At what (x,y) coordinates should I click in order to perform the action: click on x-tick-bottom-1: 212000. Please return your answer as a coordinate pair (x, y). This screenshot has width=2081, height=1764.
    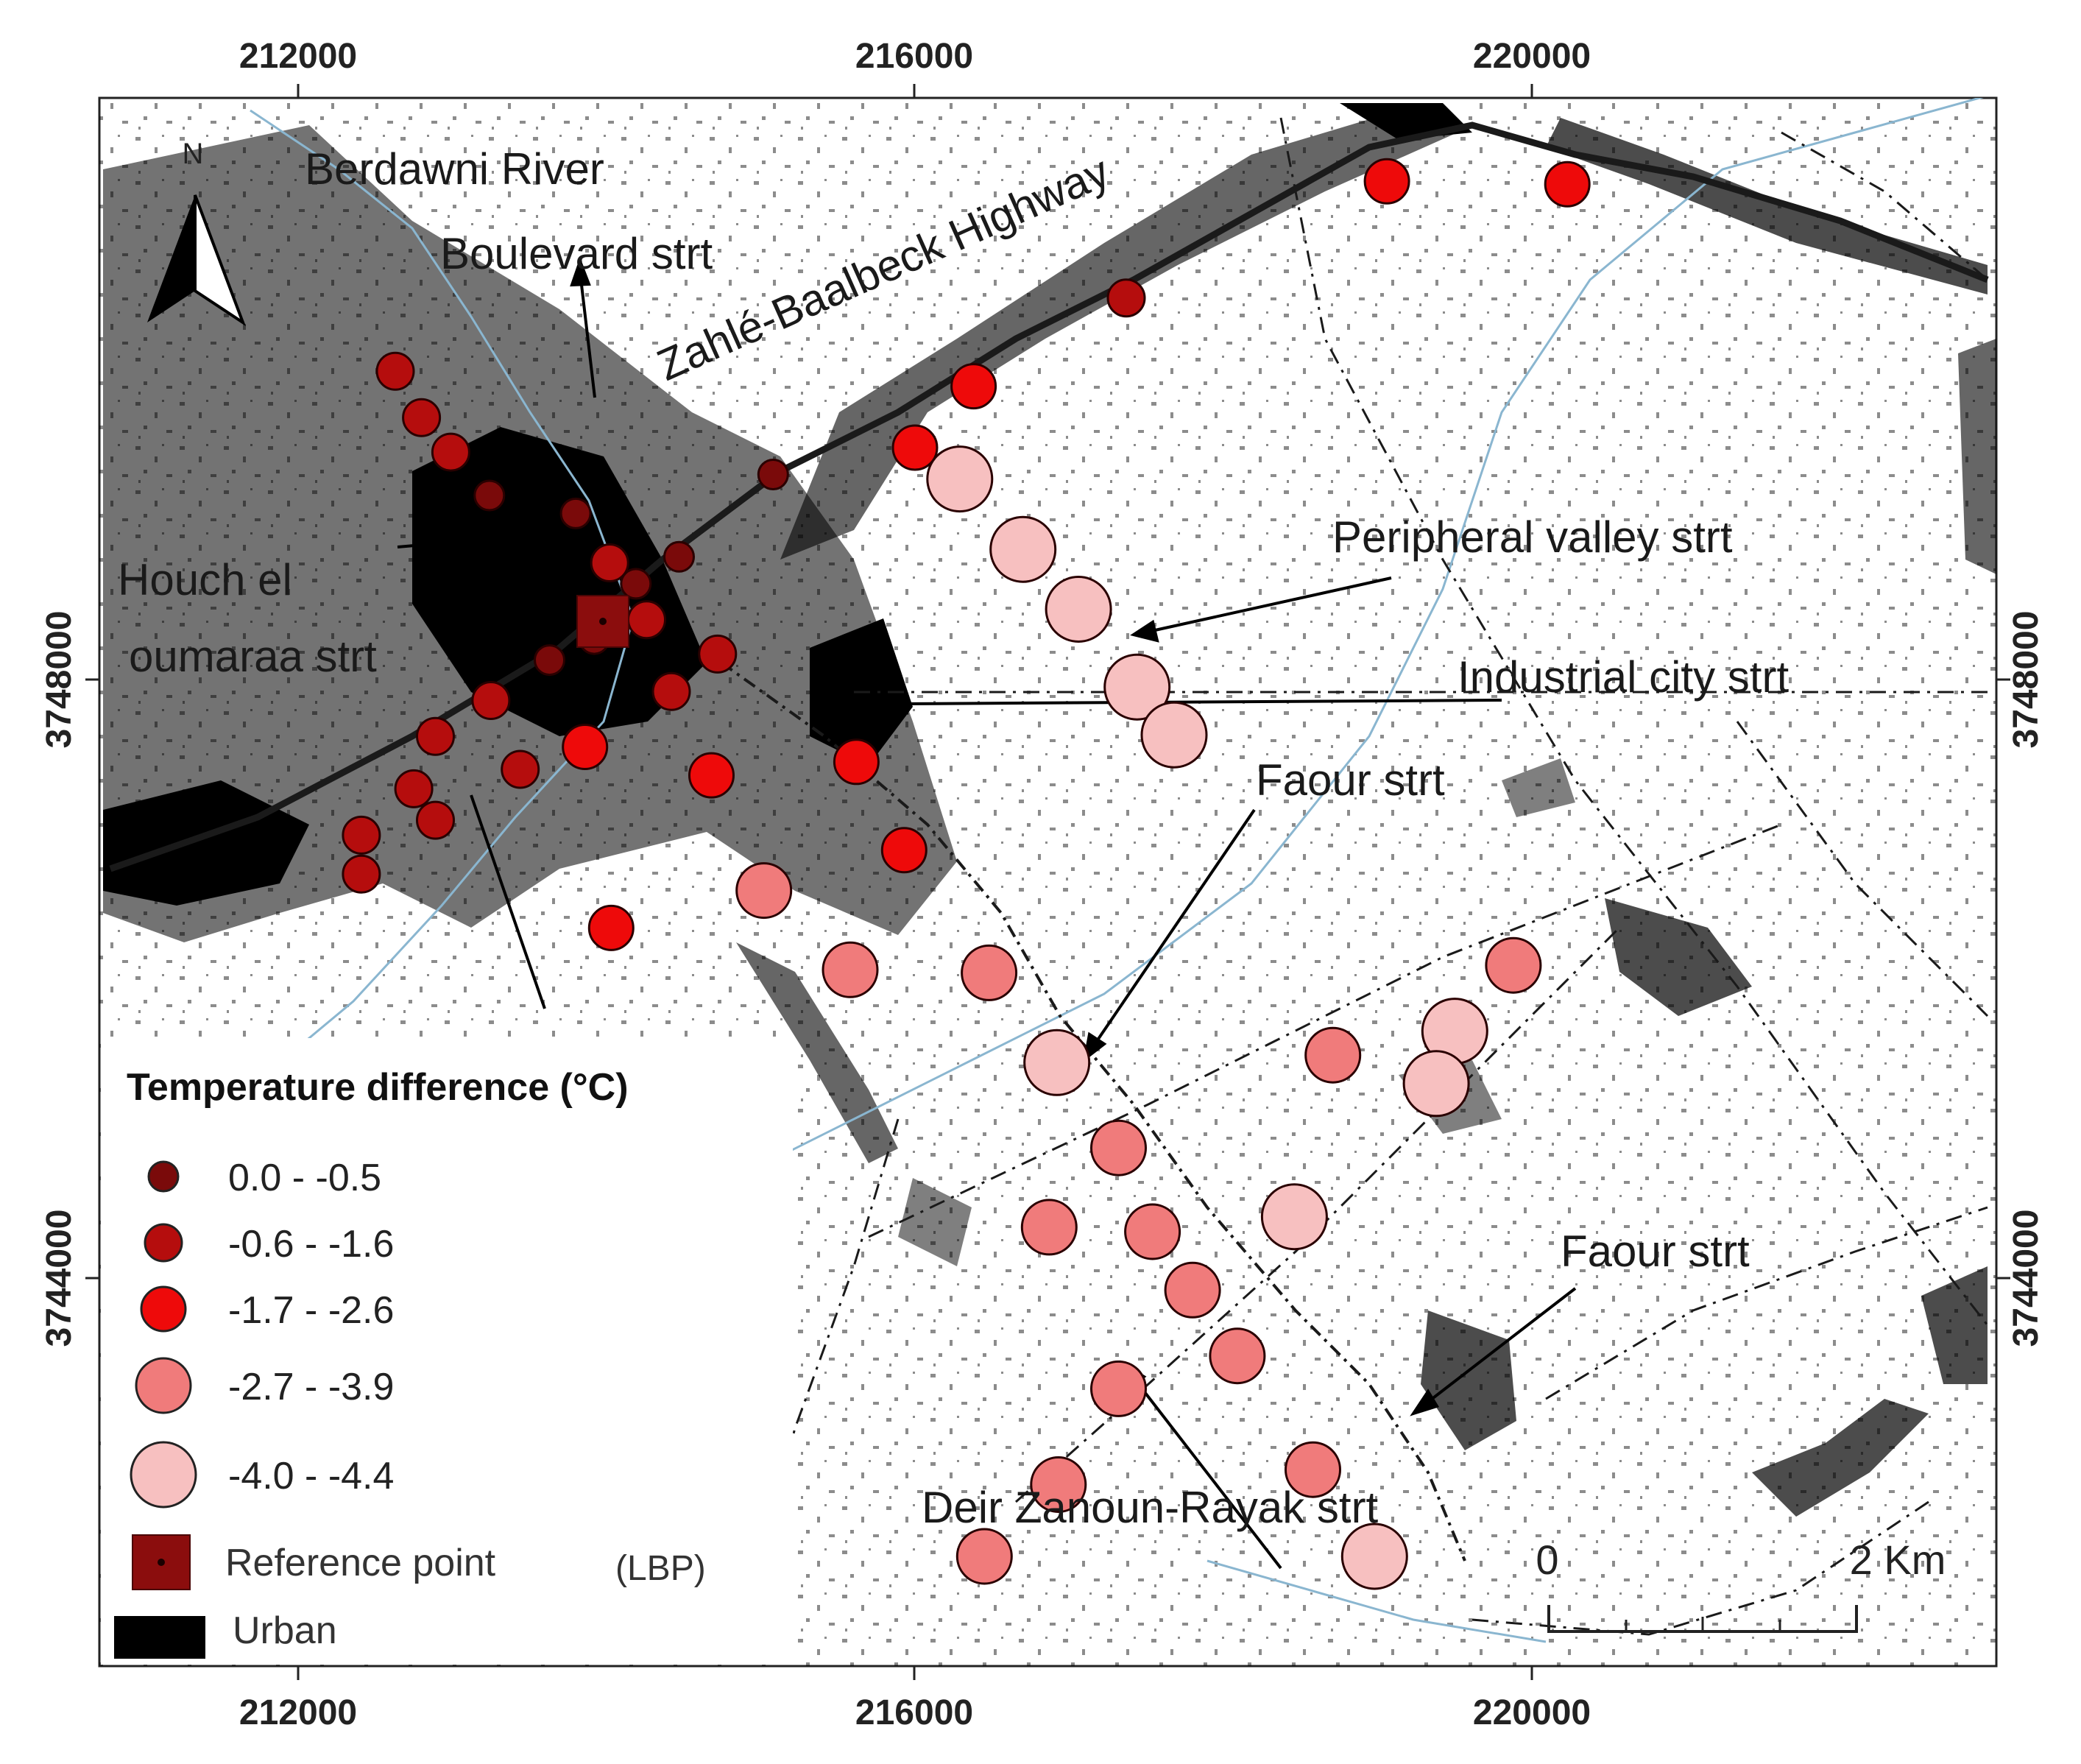
    Looking at the image, I should click on (298, 1712).